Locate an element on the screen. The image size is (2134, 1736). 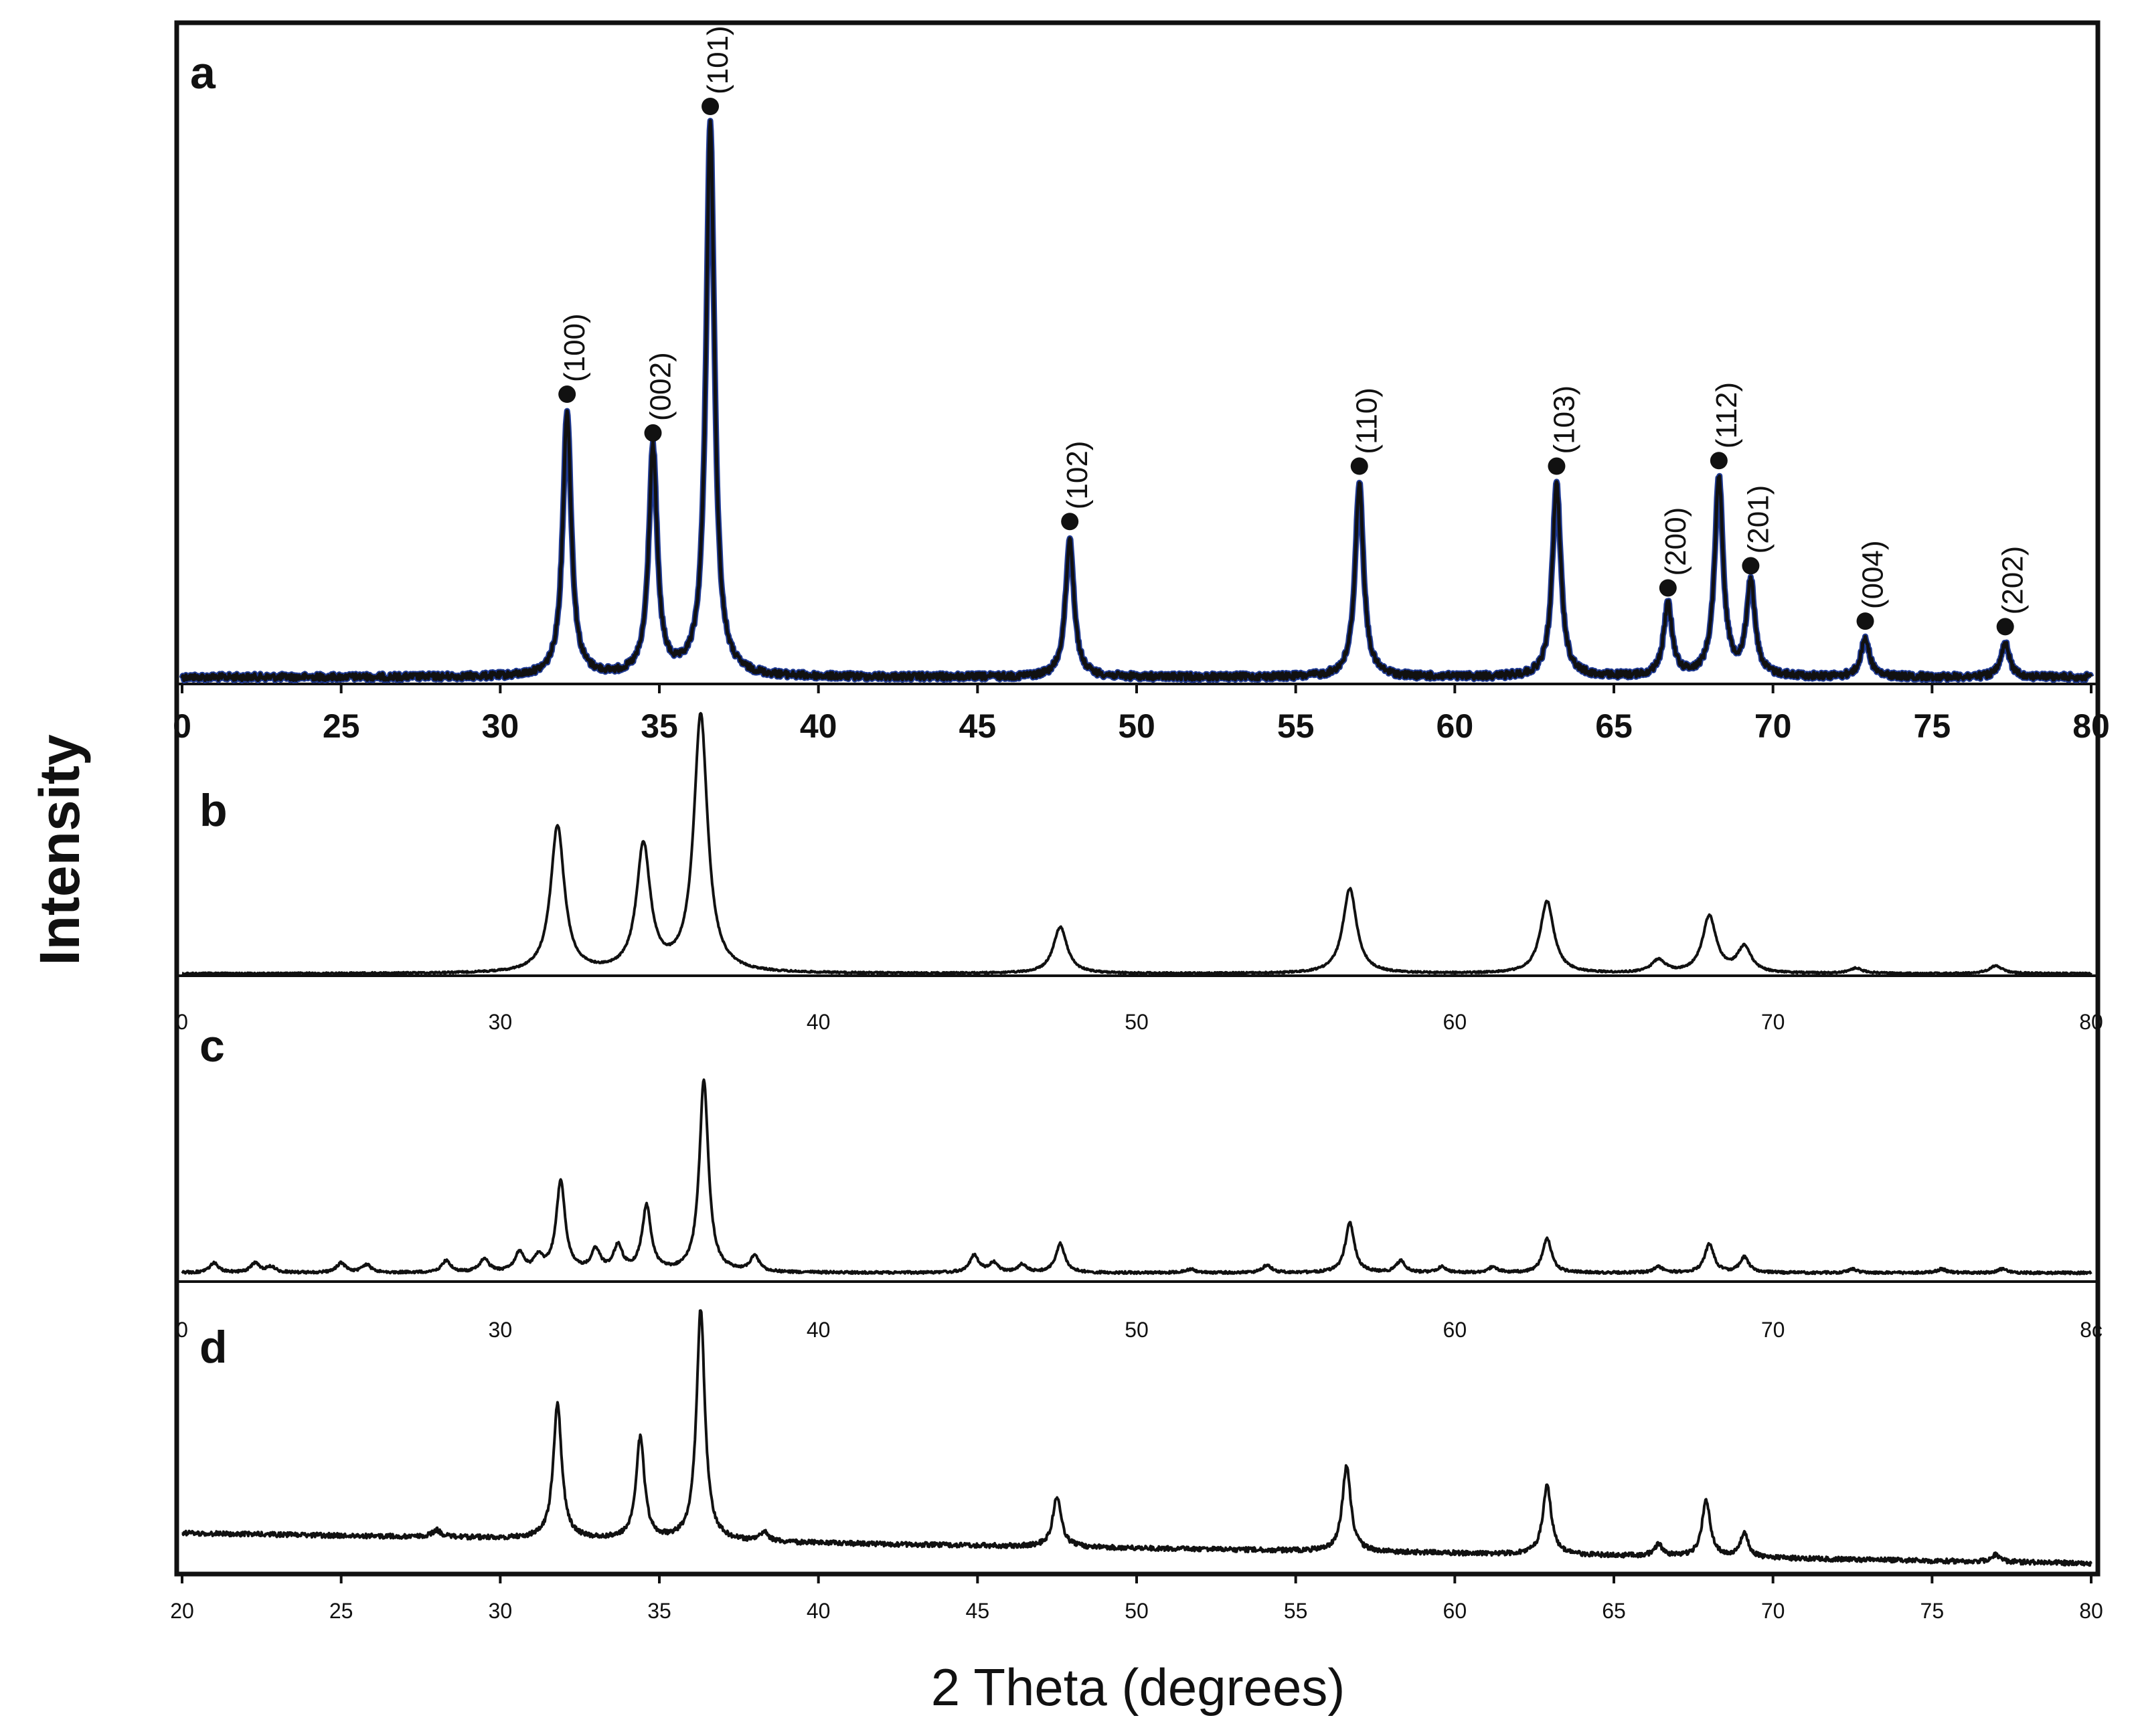
x-tick-label-a: 45 is located at coordinates (978, 726).